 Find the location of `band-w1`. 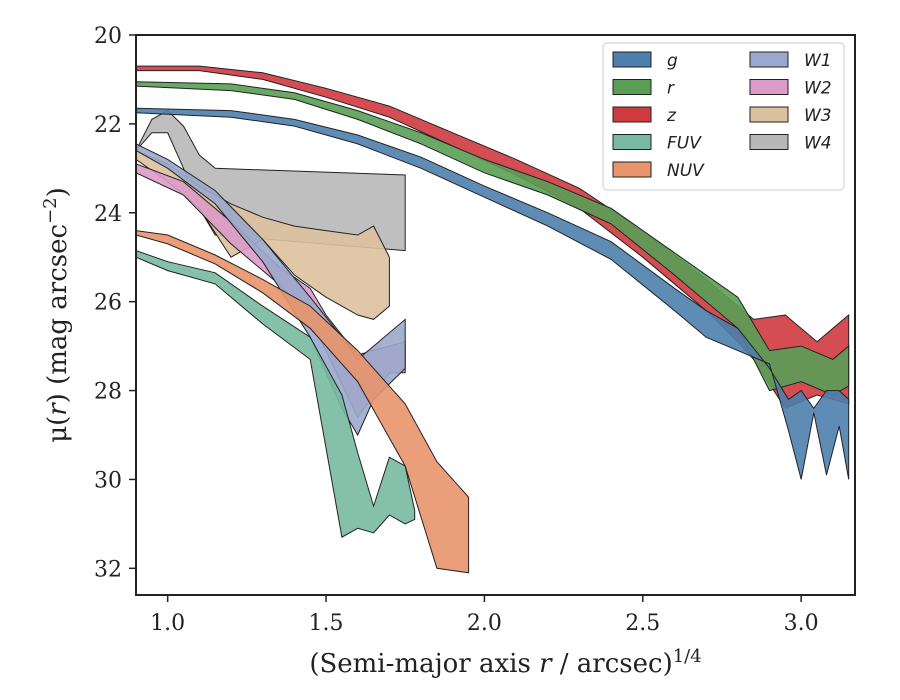

band-w1 is located at coordinates (271, 290).